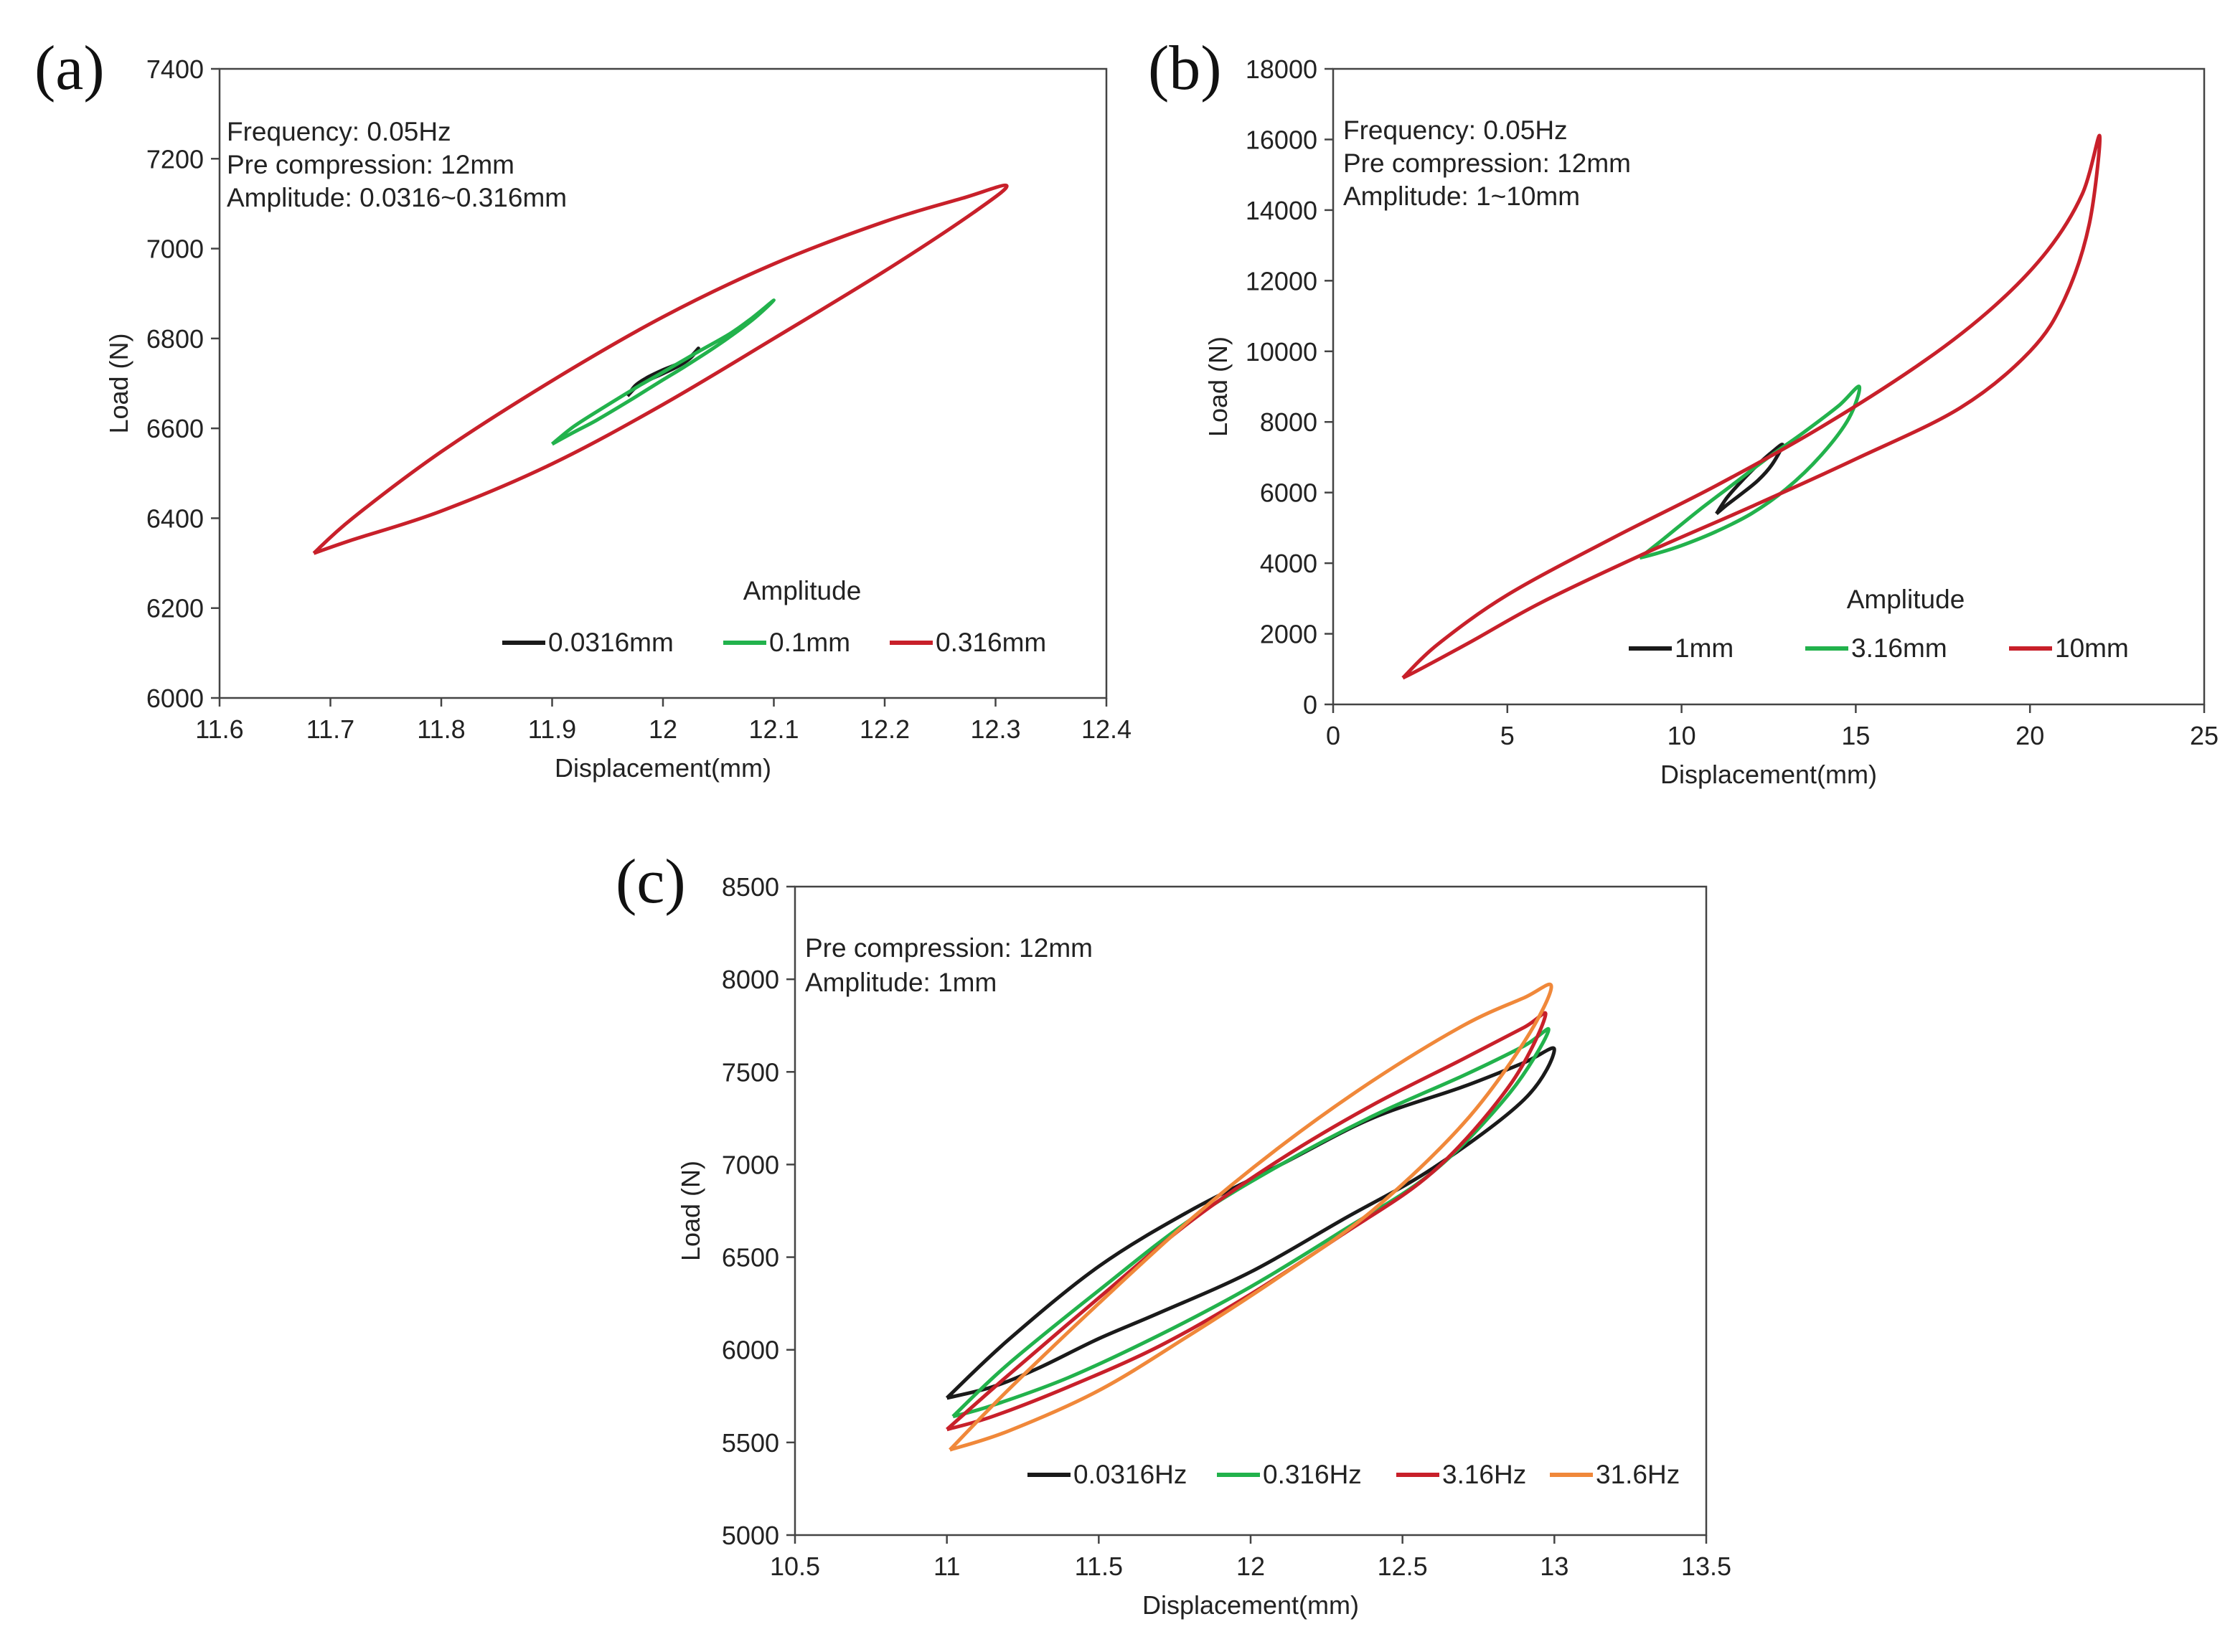 The image size is (2225, 1652). I want to click on y-tick-label: 16000, so click(1281, 139).